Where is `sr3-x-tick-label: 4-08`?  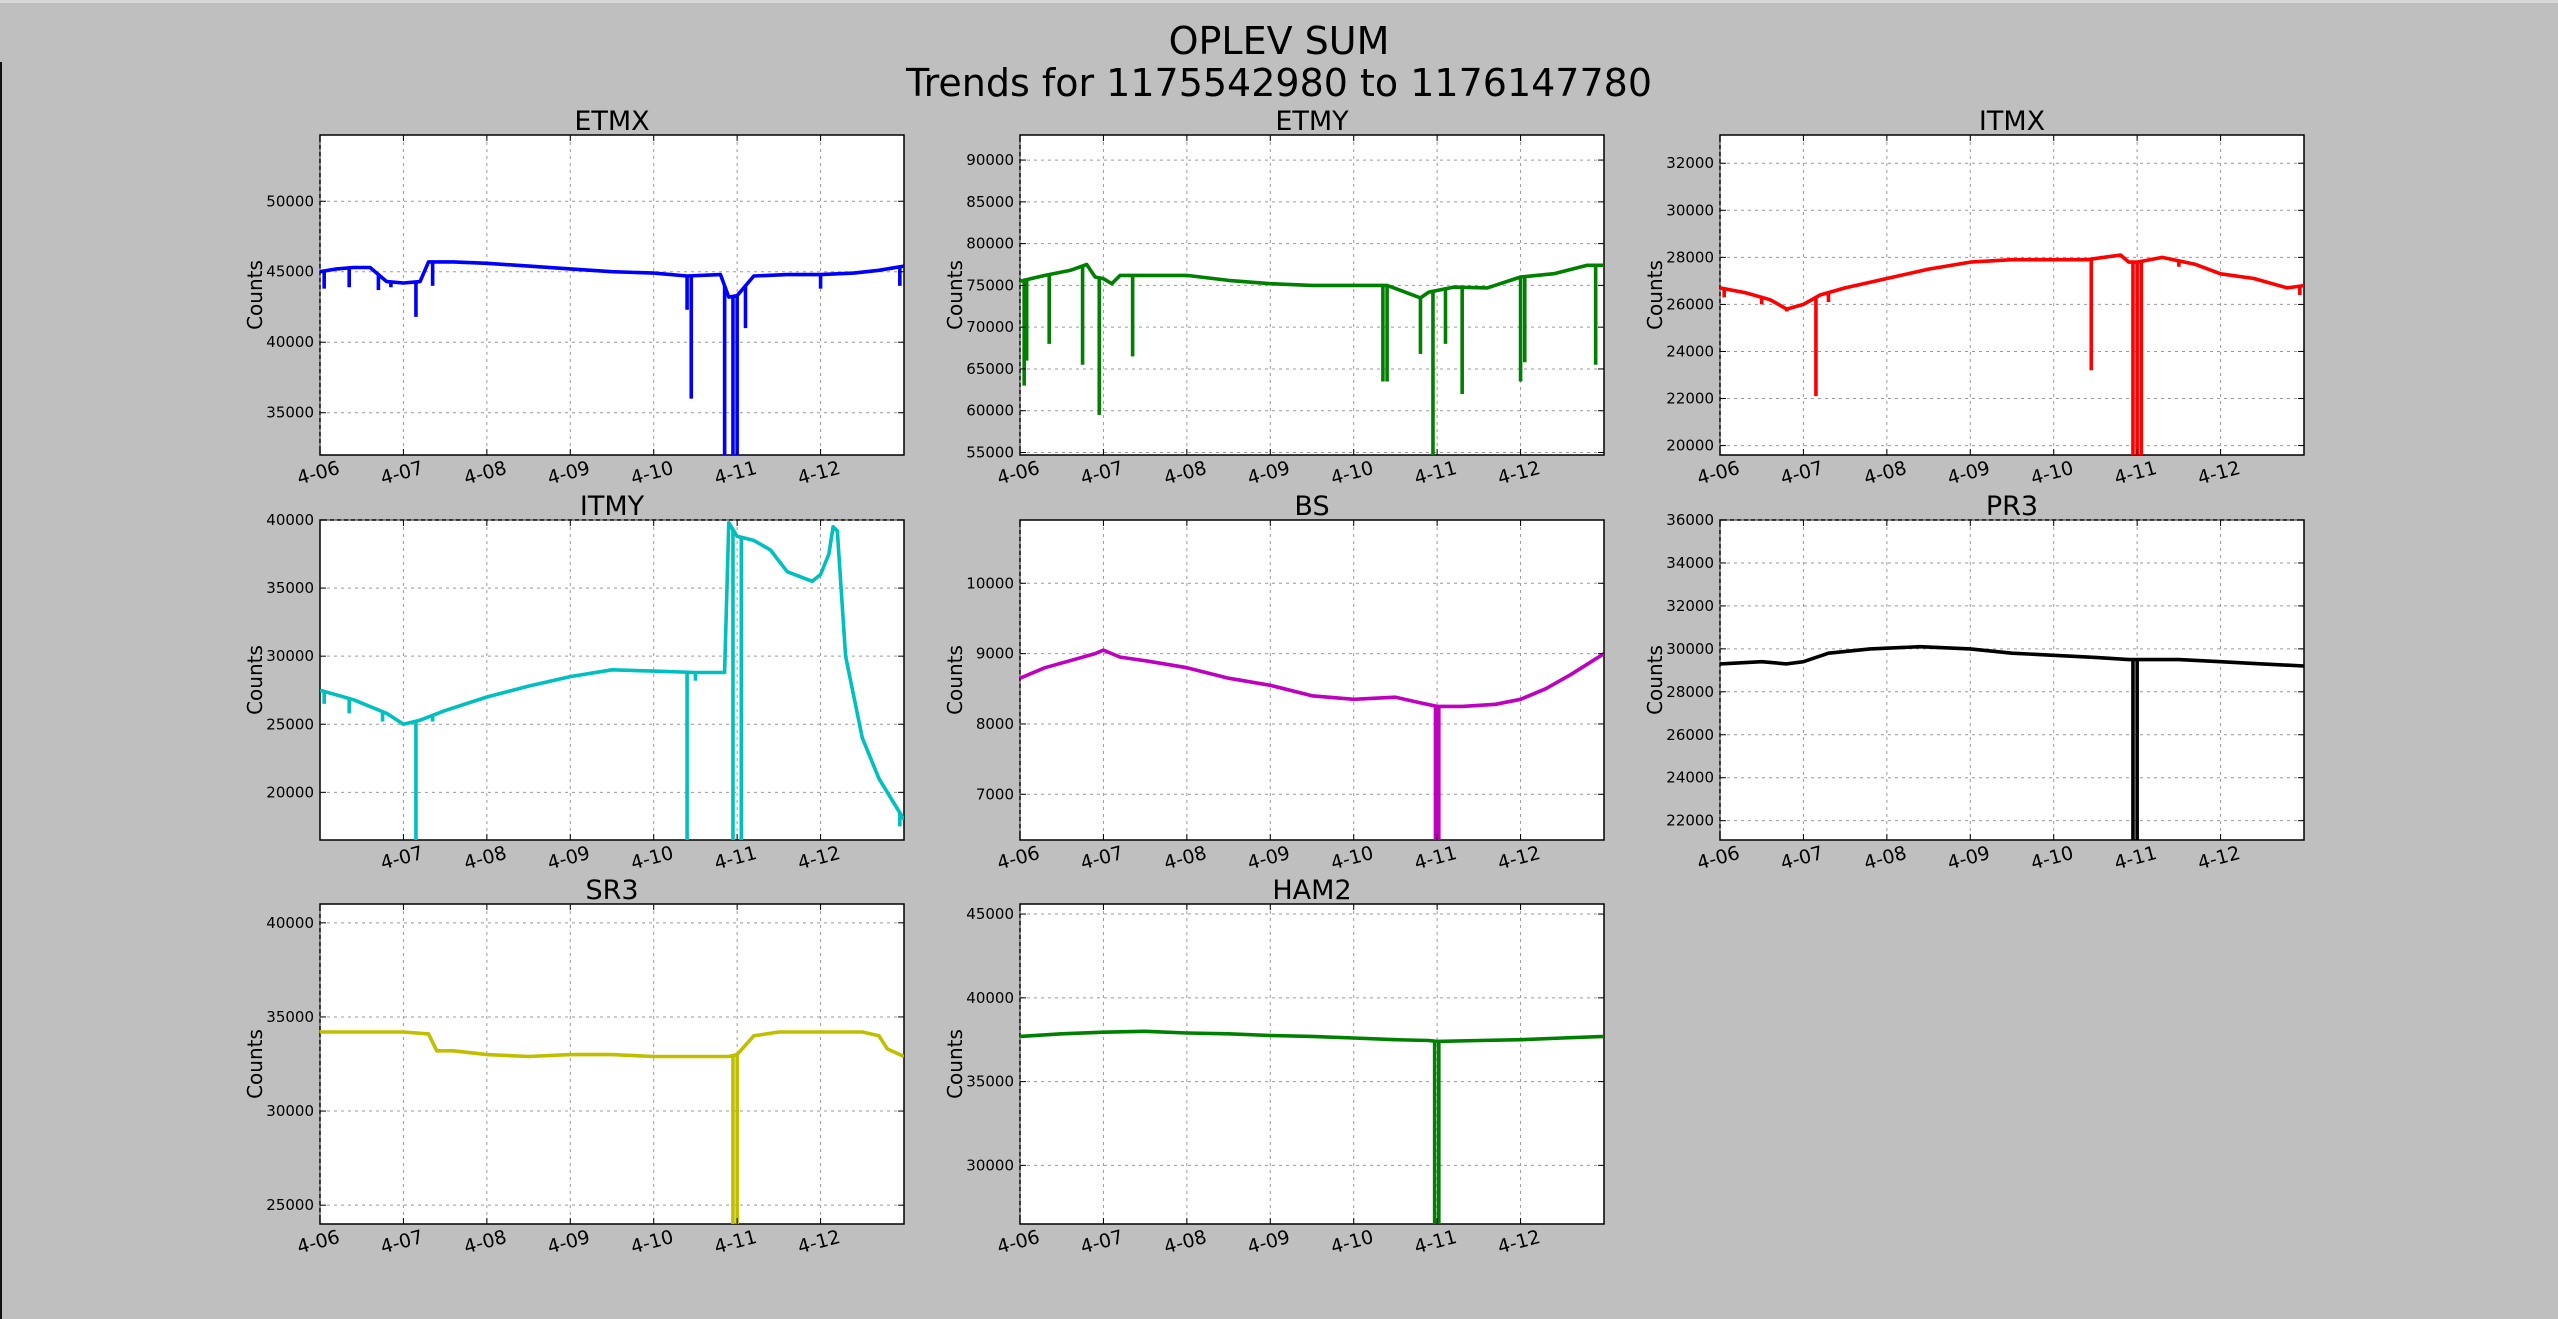 sr3-x-tick-label: 4-08 is located at coordinates (485, 1242).